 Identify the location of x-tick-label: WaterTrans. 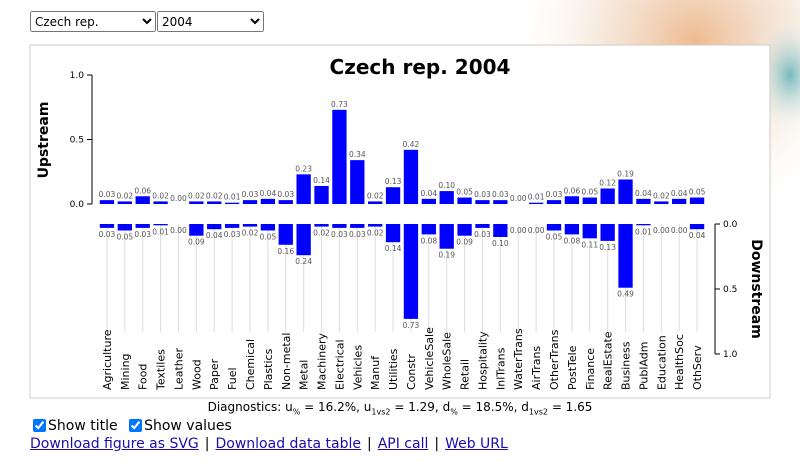
(518, 359).